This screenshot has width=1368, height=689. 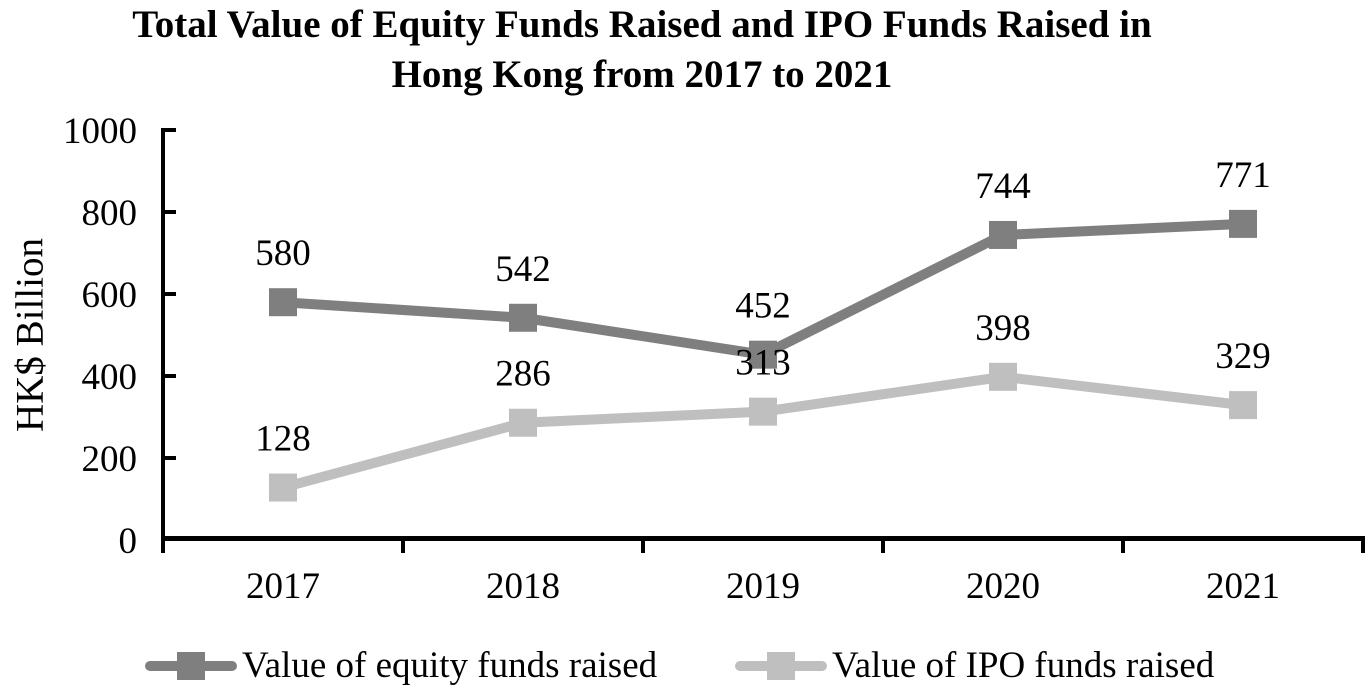 What do you see at coordinates (110, 377) in the screenshot?
I see `y-axis-tick-label: 400` at bounding box center [110, 377].